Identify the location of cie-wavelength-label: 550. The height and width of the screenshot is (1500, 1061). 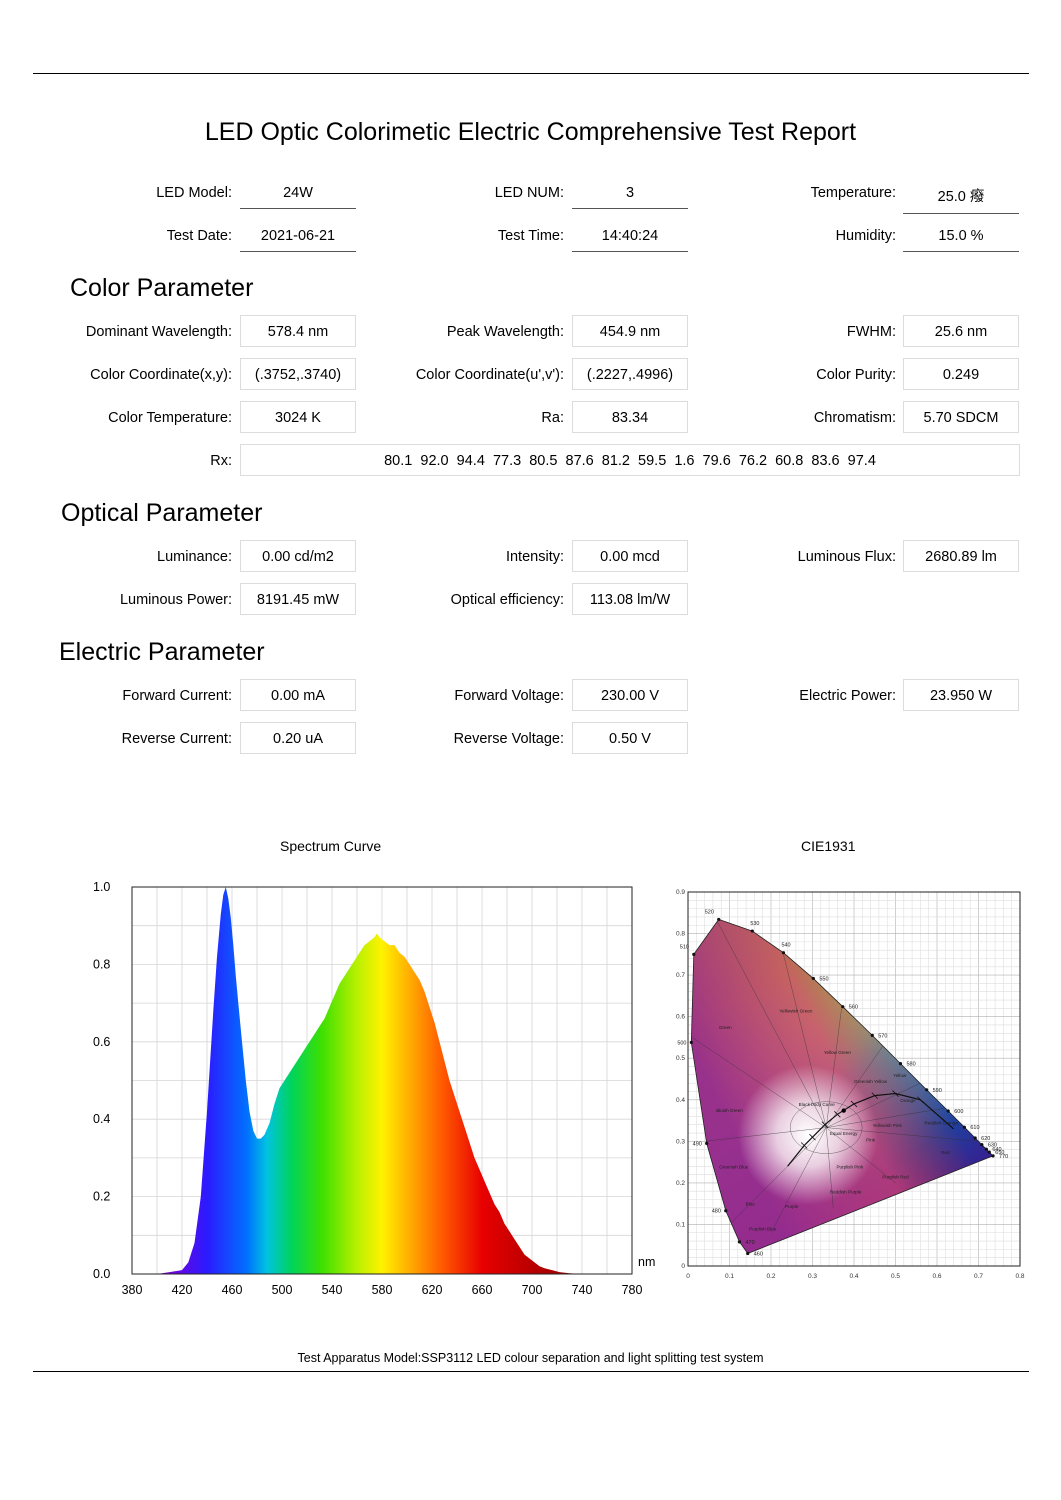
(823, 979).